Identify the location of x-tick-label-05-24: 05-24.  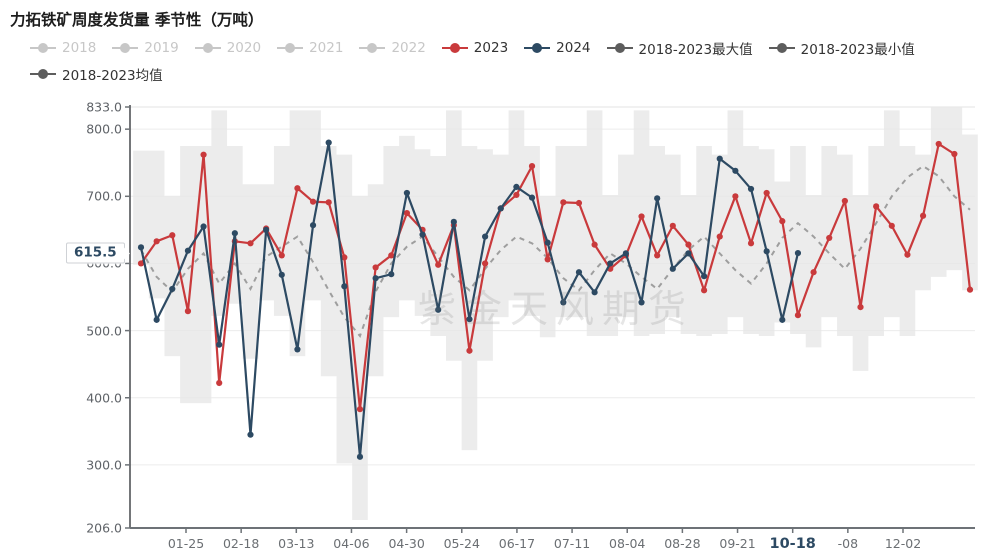
(461, 543).